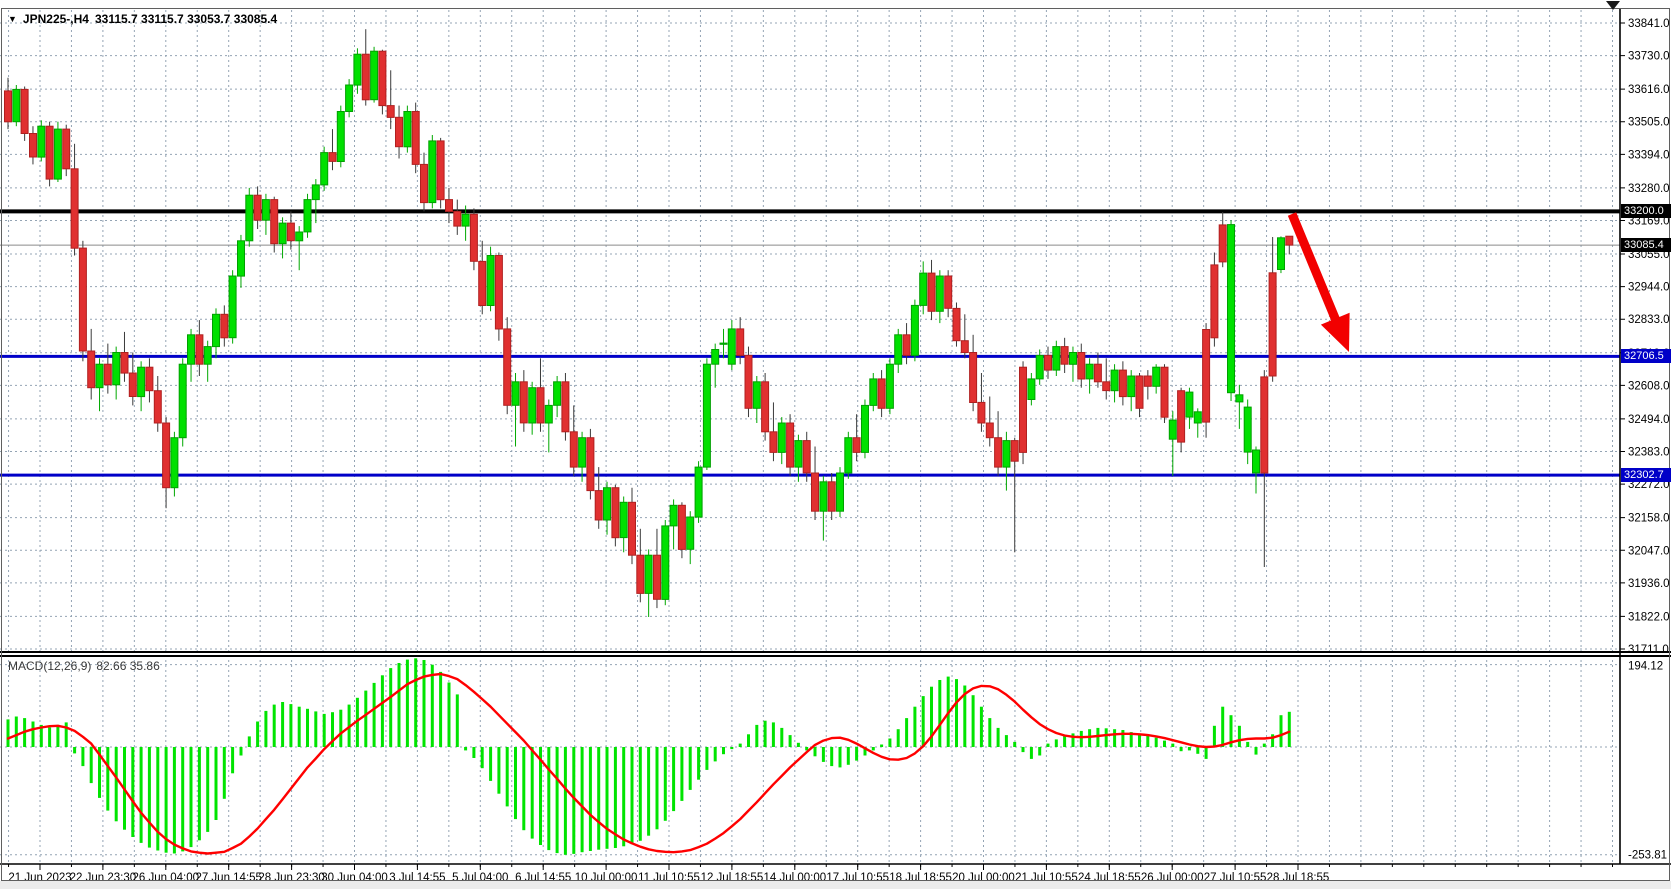 This screenshot has width=1671, height=889. Describe the element at coordinates (1649, 519) in the screenshot. I see `price-axis-label: 32158.0` at that location.